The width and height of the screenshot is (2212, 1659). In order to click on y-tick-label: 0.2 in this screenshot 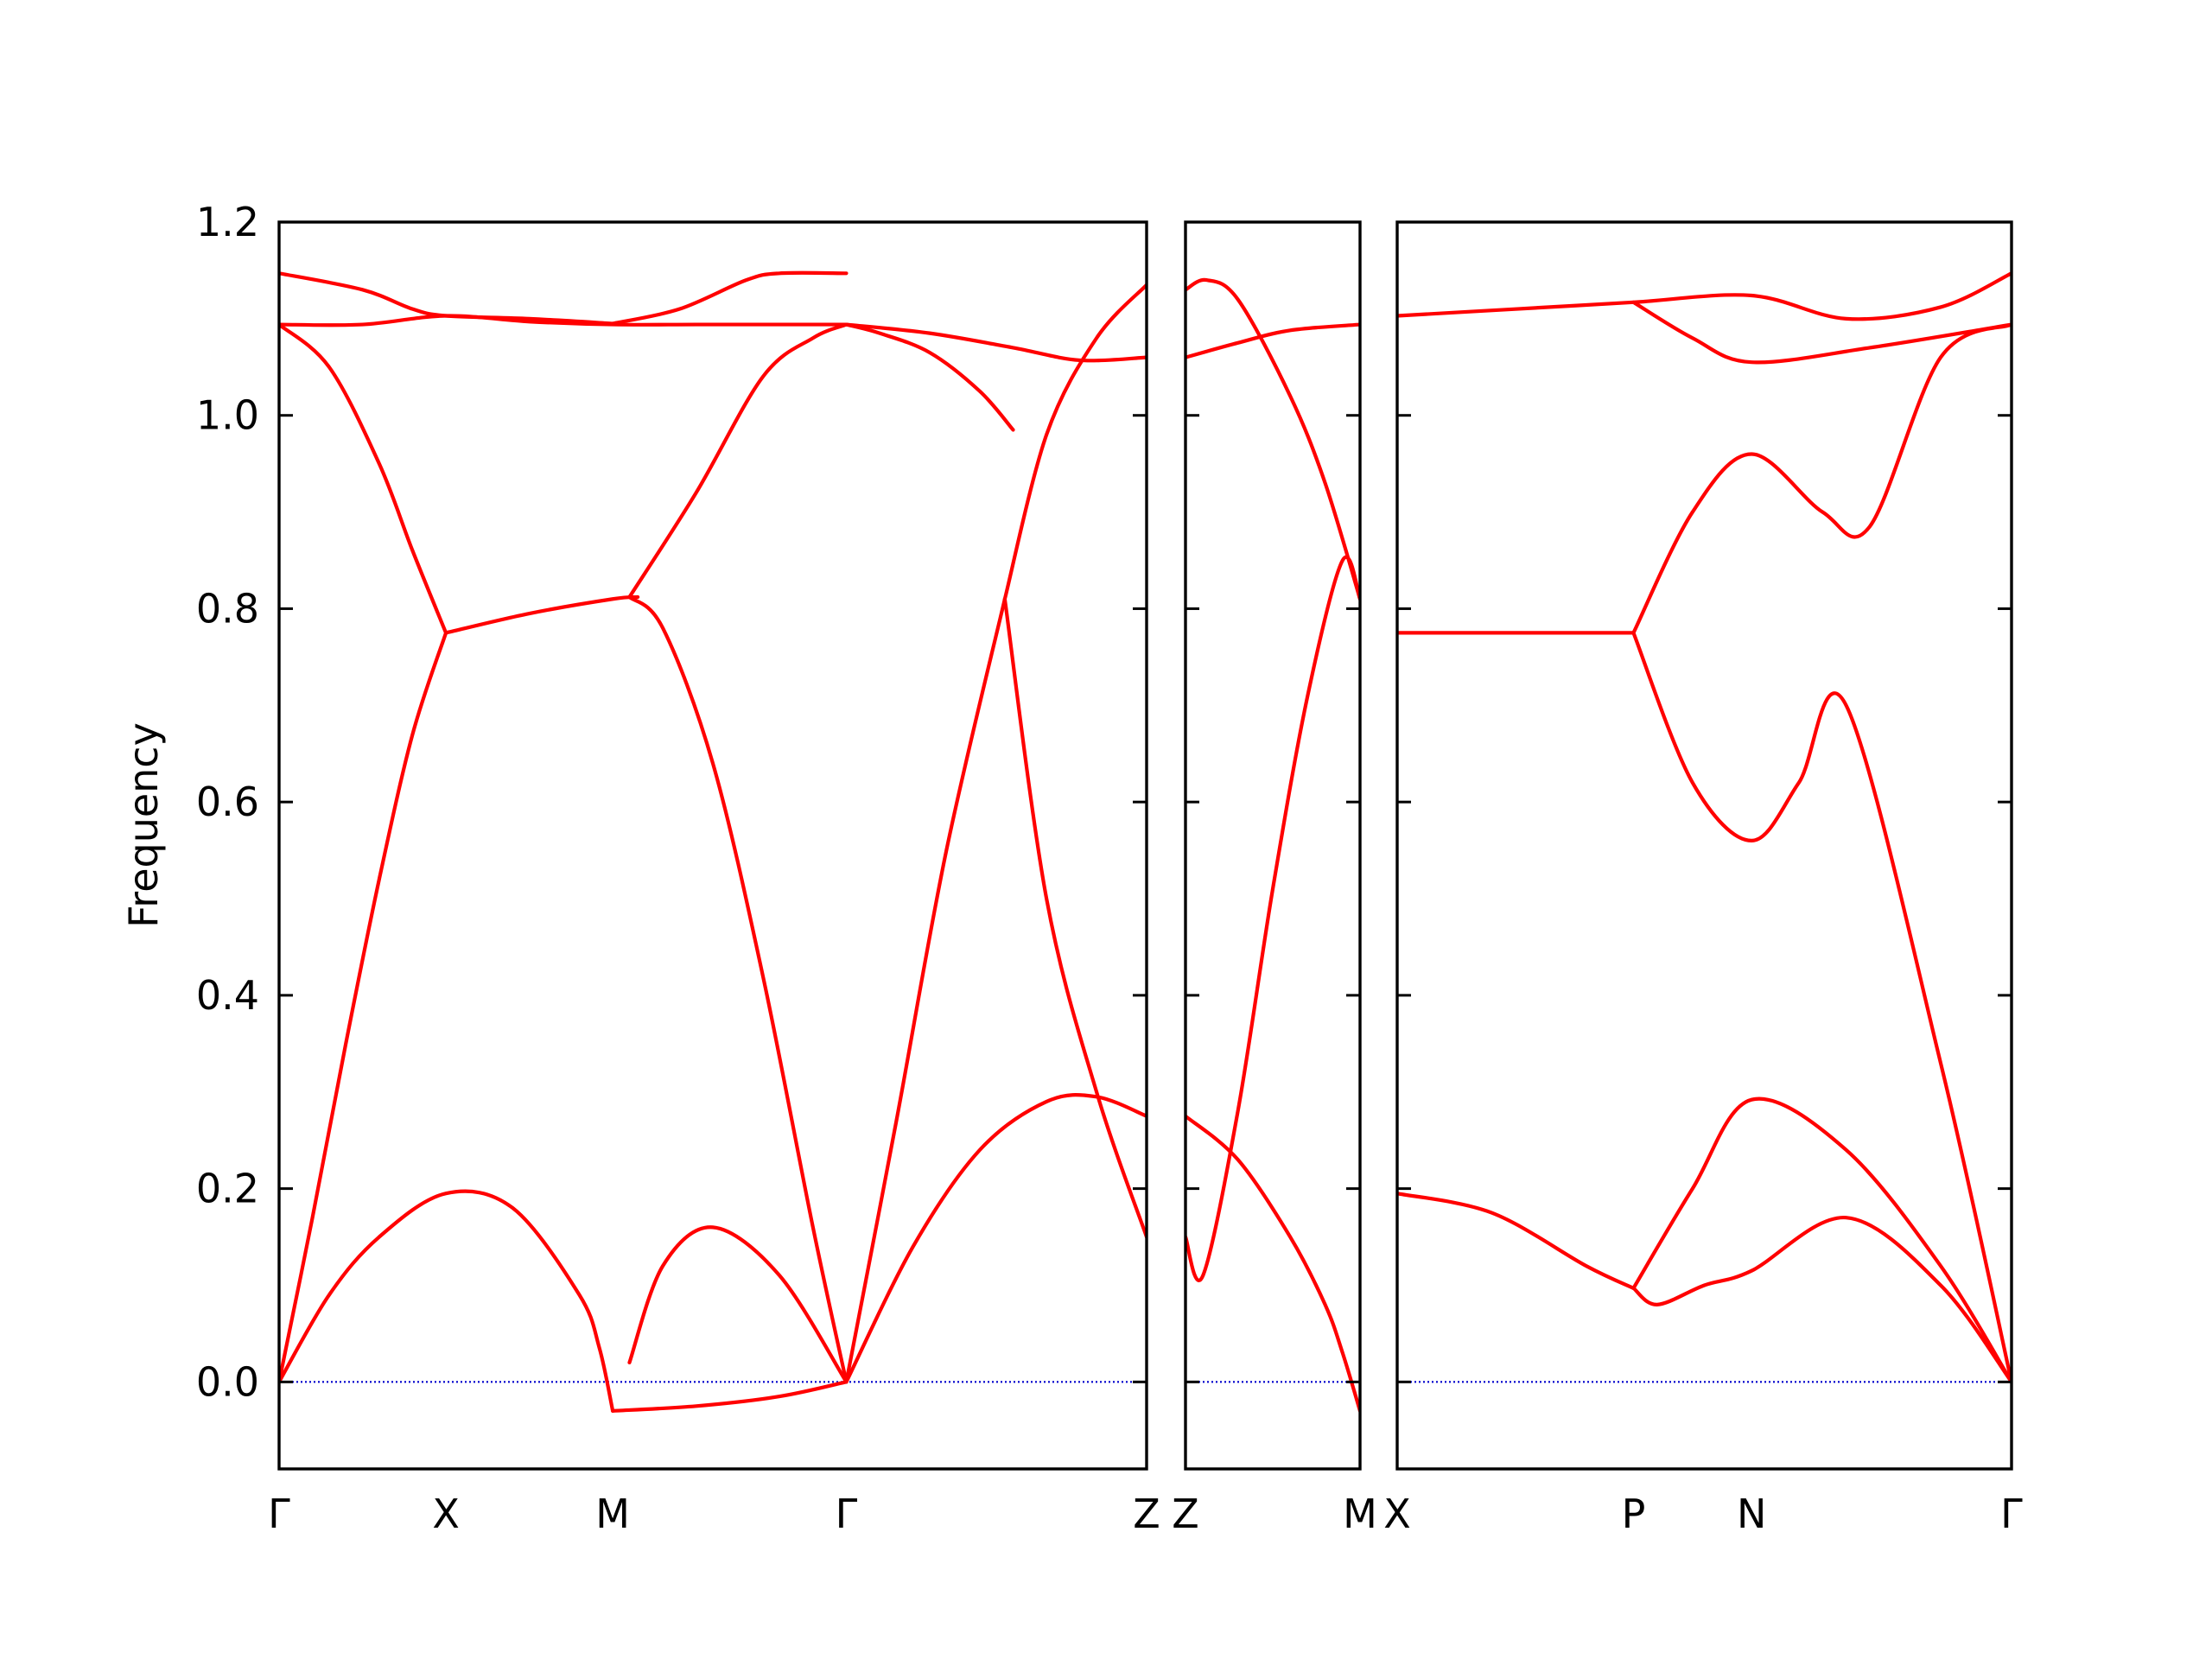, I will do `click(227, 1189)`.